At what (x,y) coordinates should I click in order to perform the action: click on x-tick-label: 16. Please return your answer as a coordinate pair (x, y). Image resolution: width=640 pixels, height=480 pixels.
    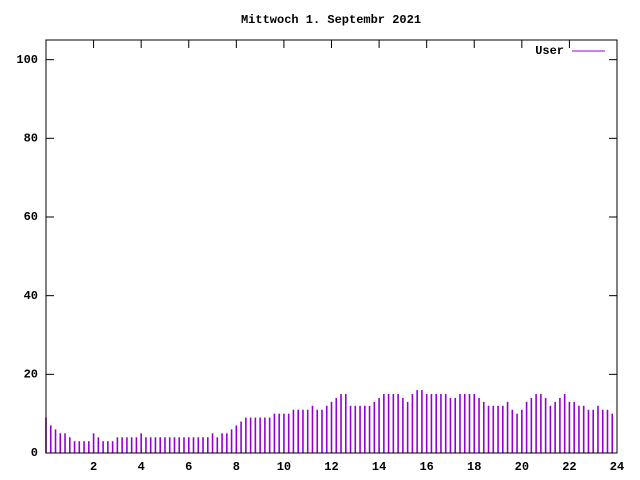
    Looking at the image, I should click on (426, 467).